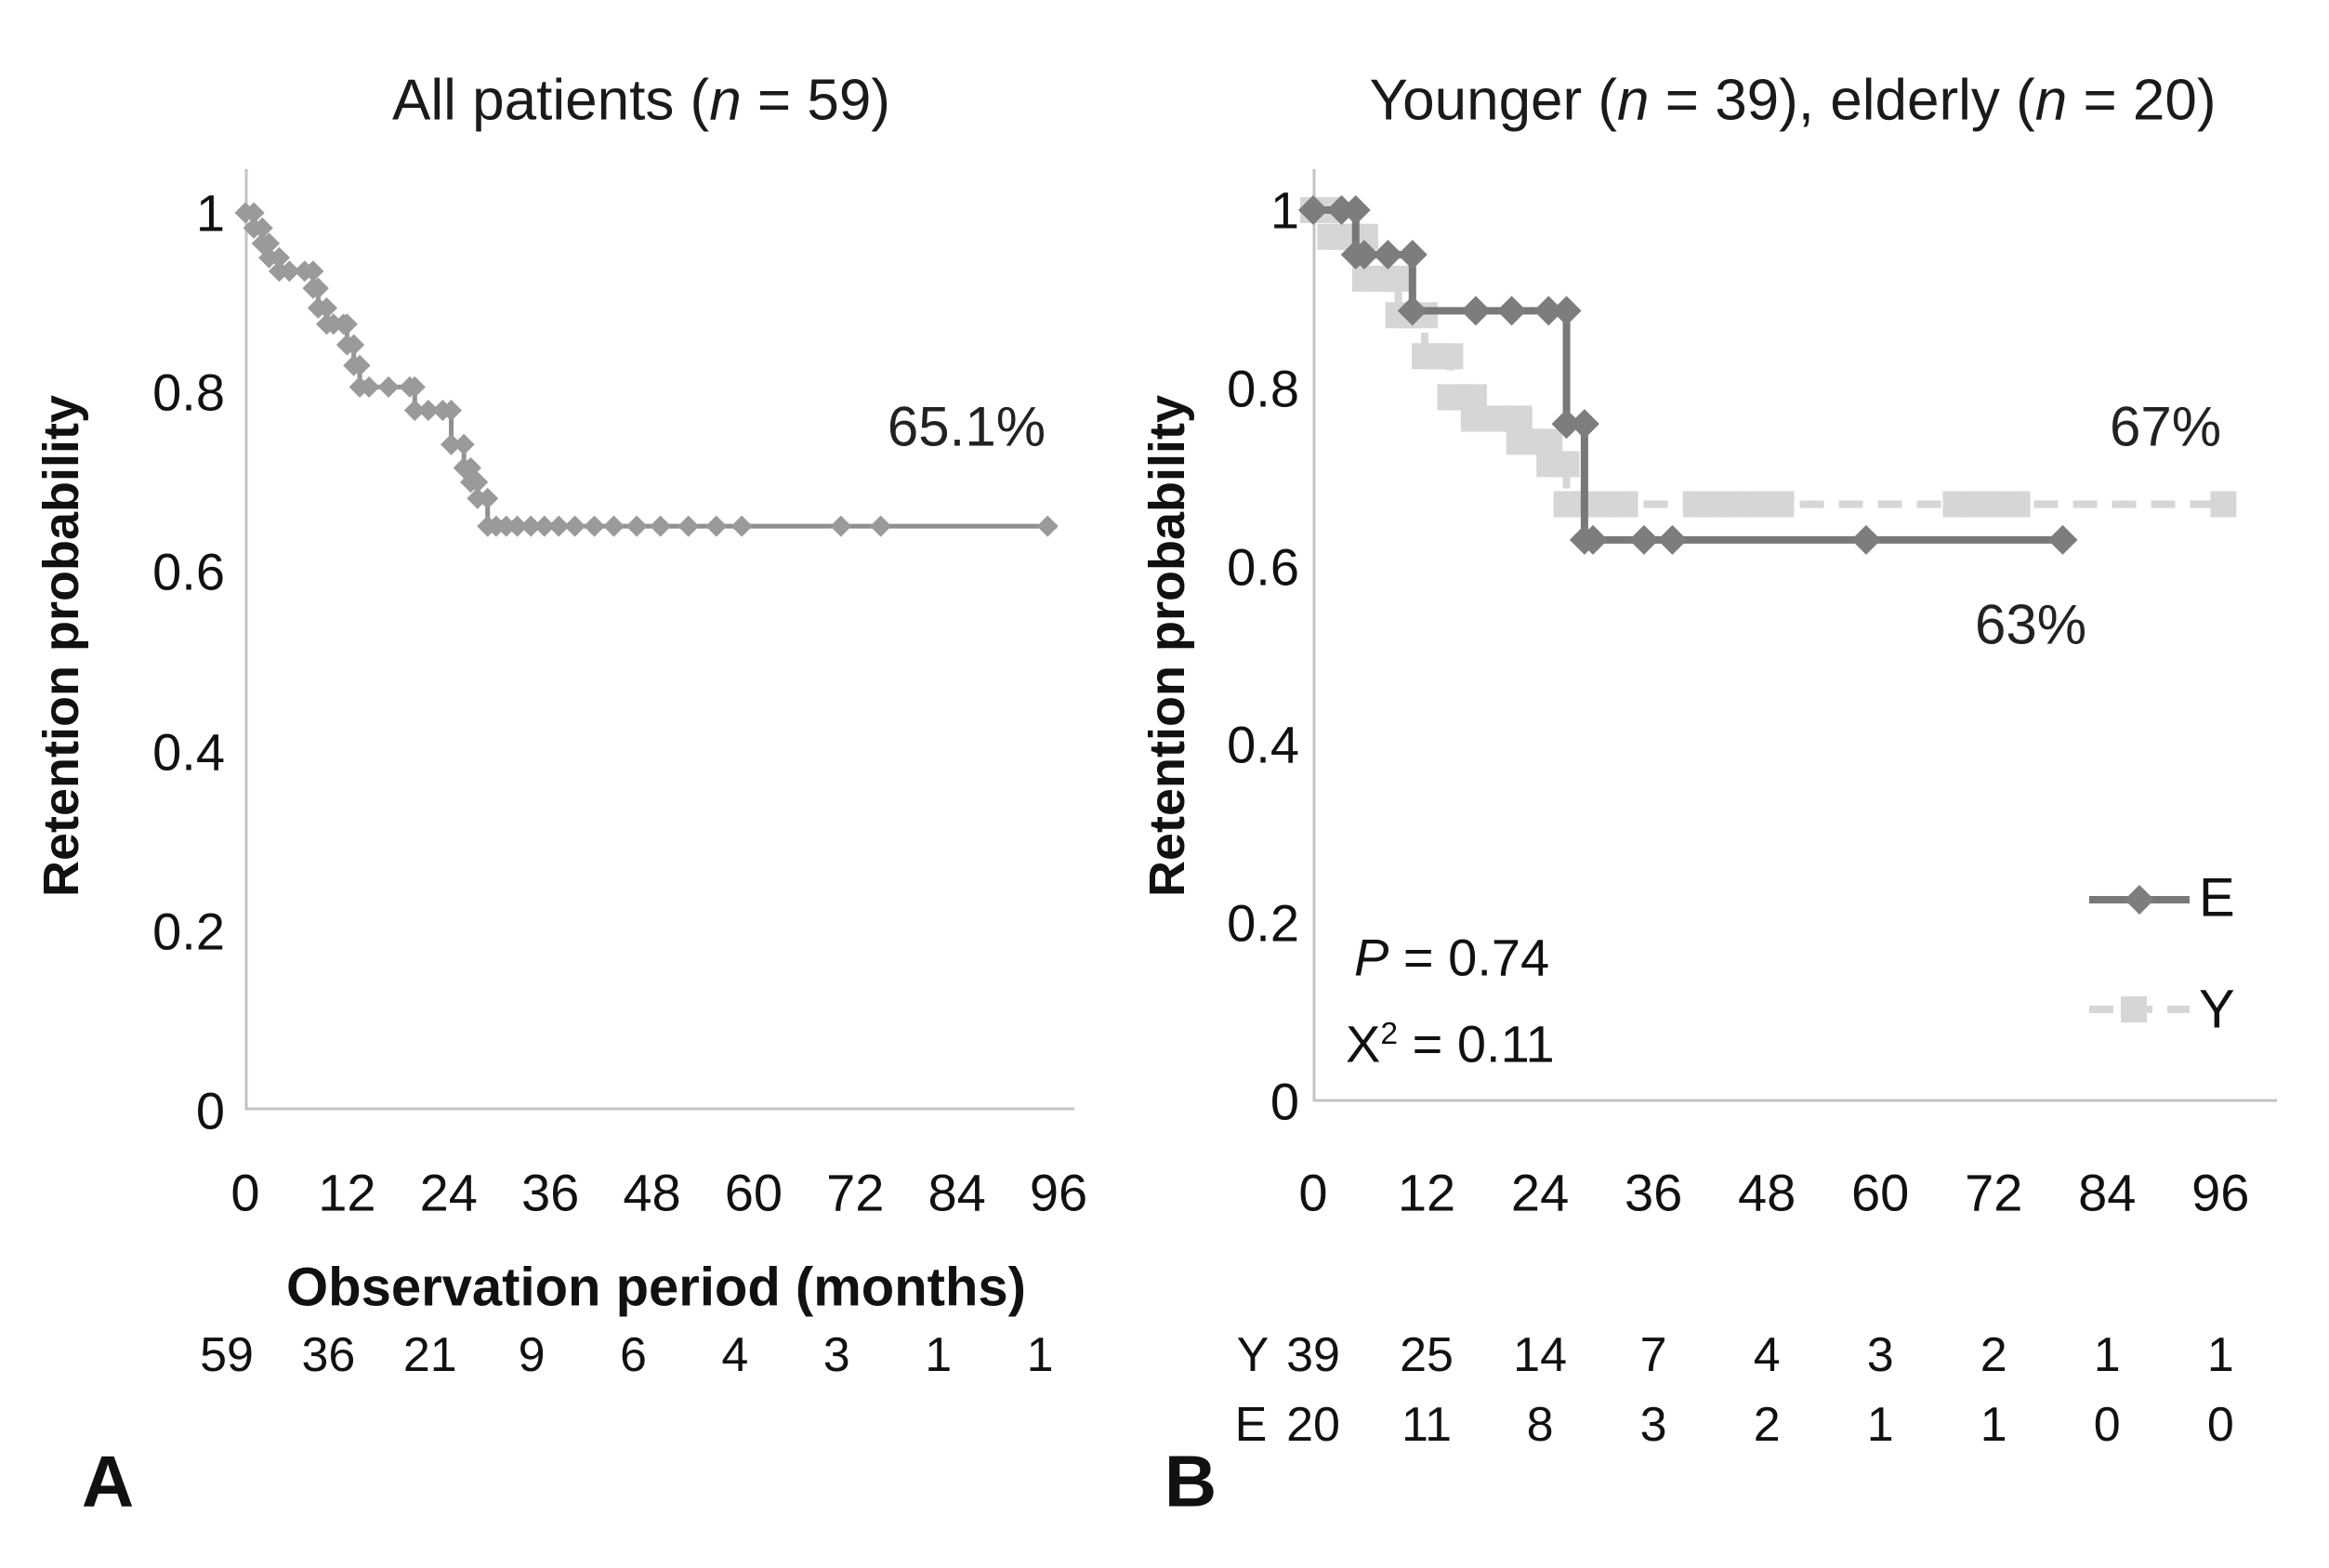 This screenshot has height=1568, width=2329. What do you see at coordinates (532, 1355) in the screenshot?
I see `at-risk-count: 9` at bounding box center [532, 1355].